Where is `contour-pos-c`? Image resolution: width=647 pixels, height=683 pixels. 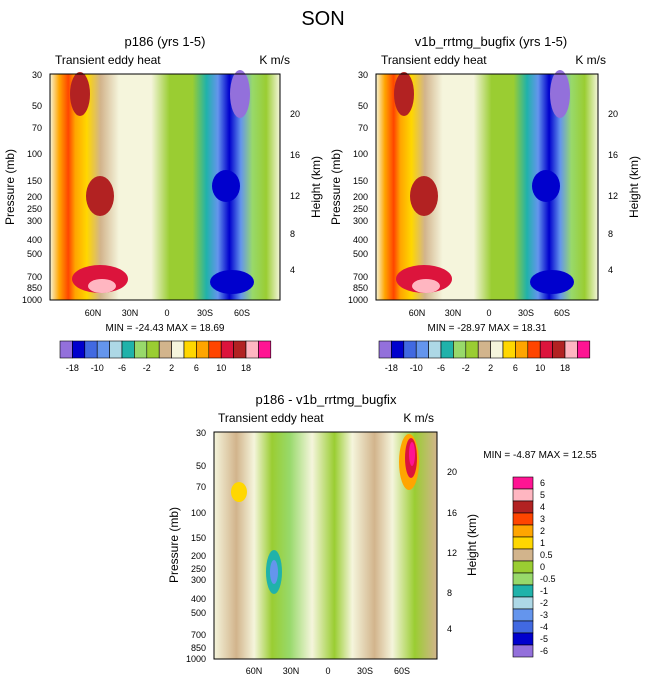 contour-pos-c is located at coordinates (412, 454).